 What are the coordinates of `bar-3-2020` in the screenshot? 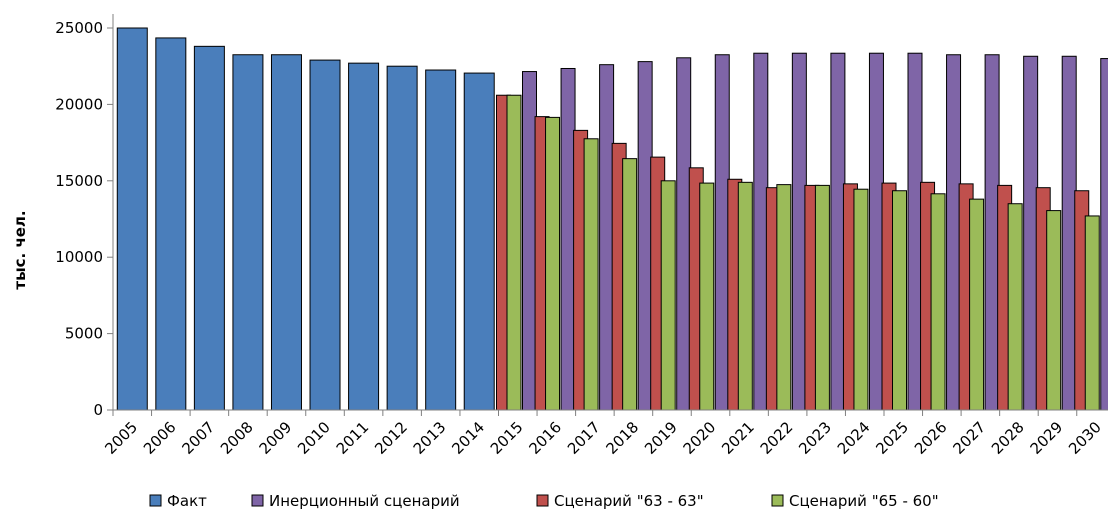 It's located at (707, 296).